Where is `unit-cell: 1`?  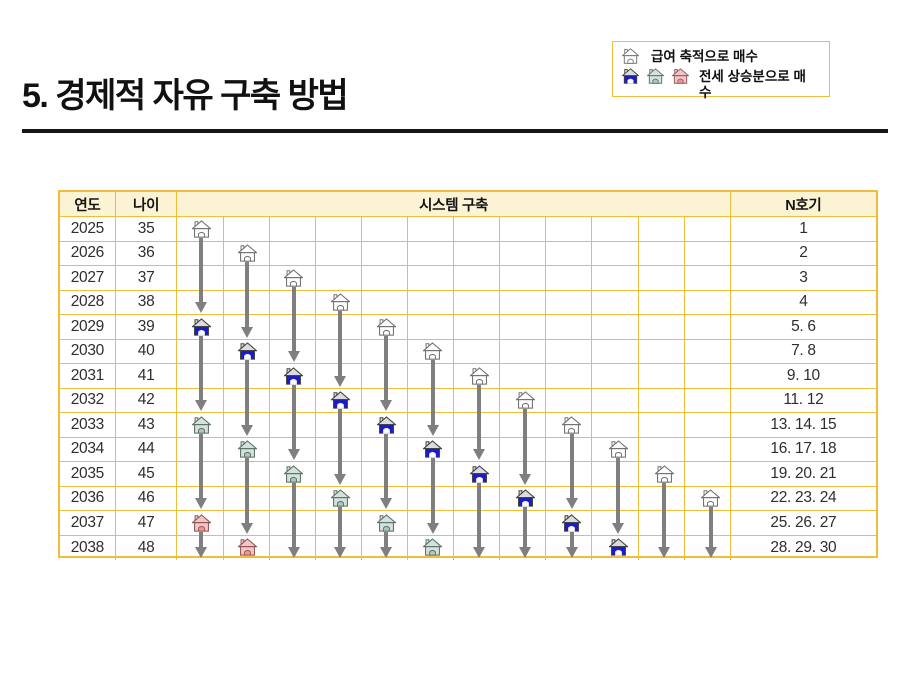
unit-cell: 1 is located at coordinates (803, 229).